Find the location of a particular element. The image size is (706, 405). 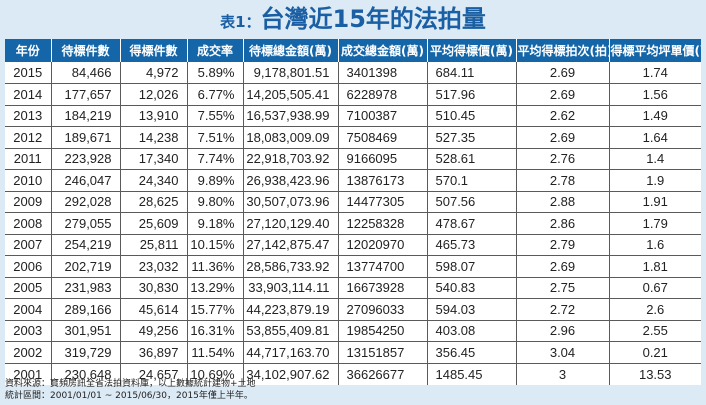

table-cell: 570.1 is located at coordinates (471, 180).